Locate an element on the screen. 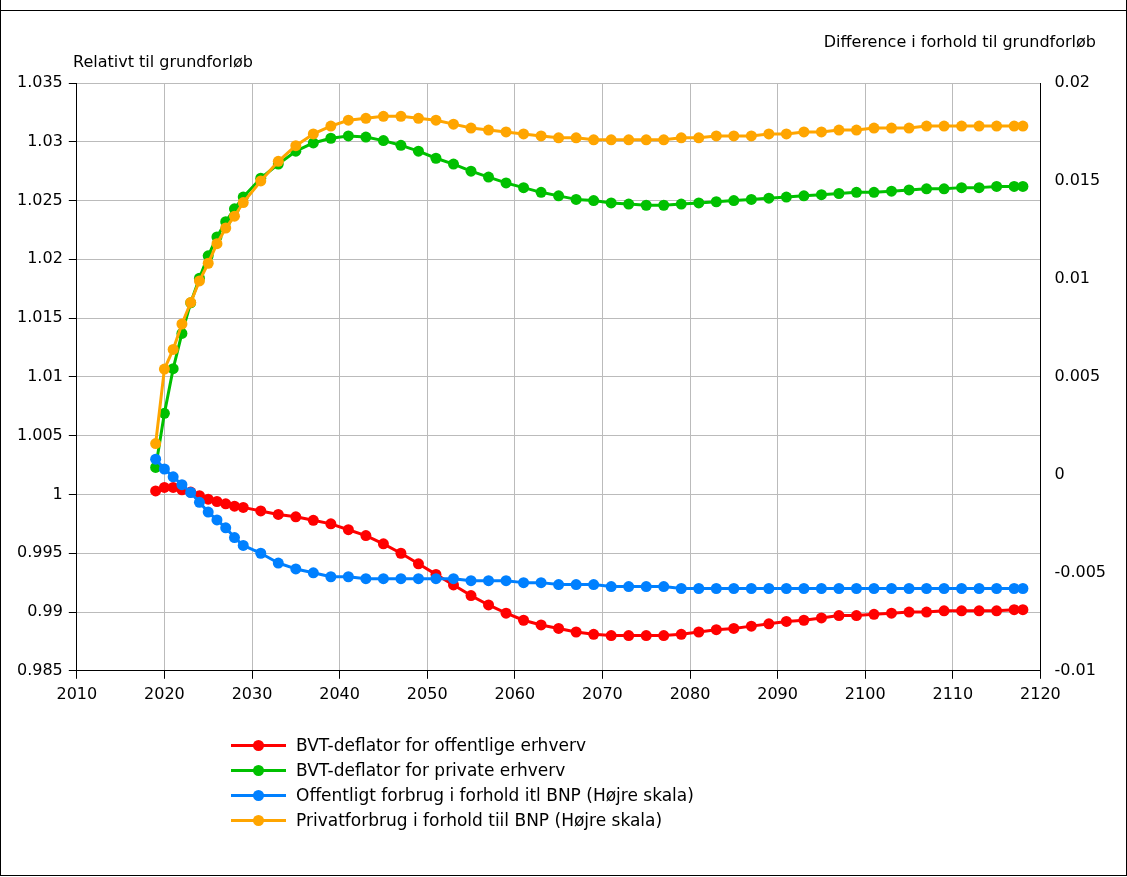 The image size is (1127, 877). x-tick-label: 2120 is located at coordinates (1040, 693).